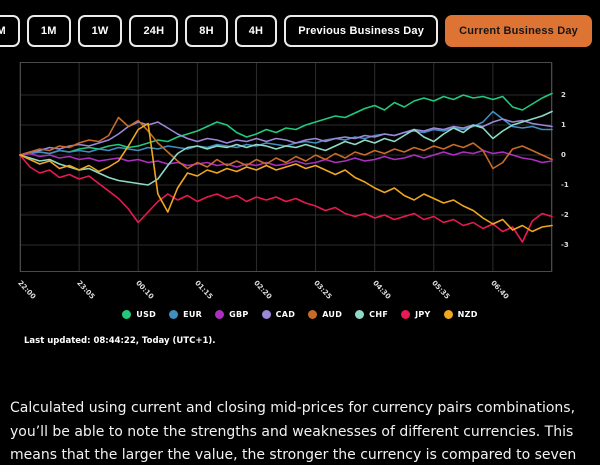  I want to click on legend-item-eur: EUR, so click(185, 314).